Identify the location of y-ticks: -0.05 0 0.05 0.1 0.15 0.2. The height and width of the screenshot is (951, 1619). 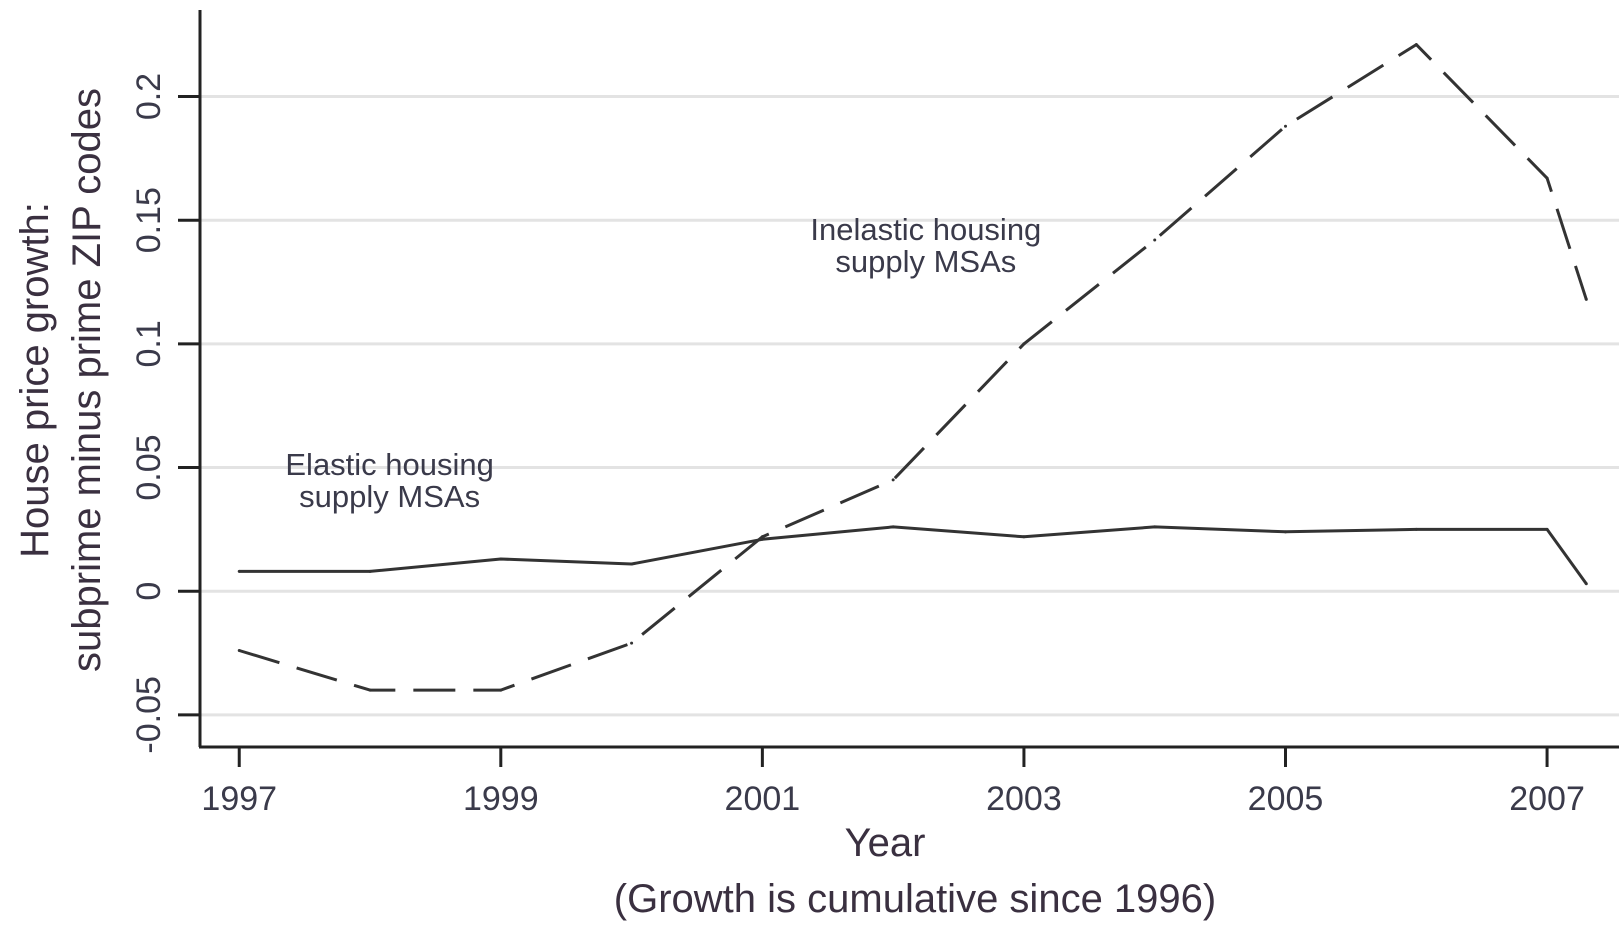
(165, 413).